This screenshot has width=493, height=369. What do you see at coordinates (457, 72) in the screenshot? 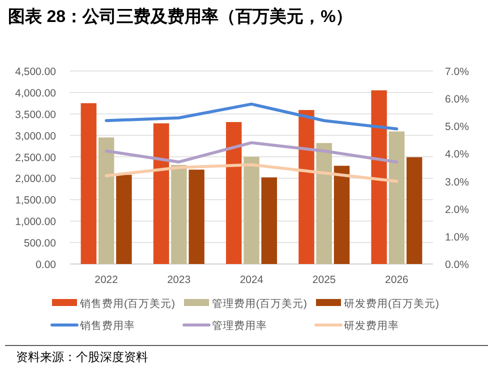
I see `y2-tick-label: 7.0%` at bounding box center [457, 72].